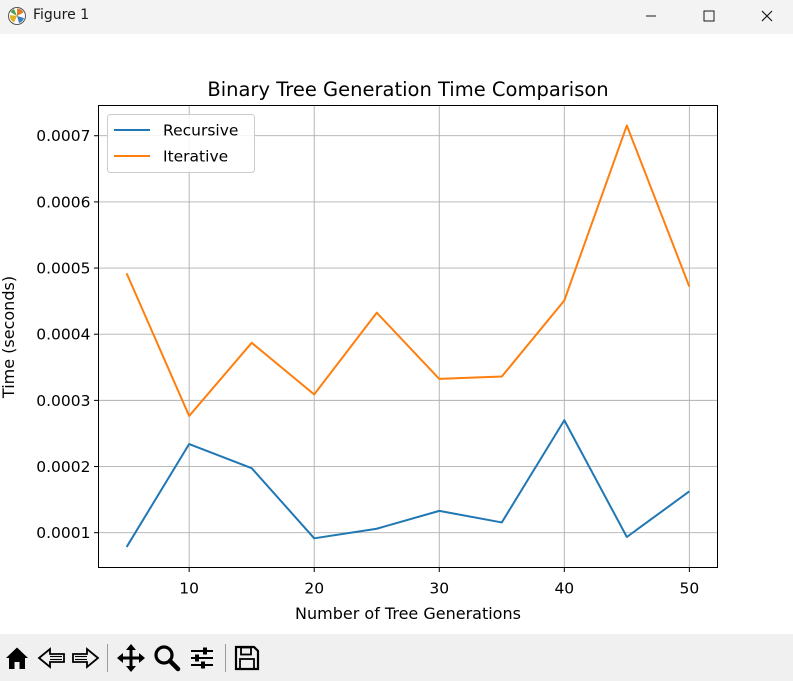 This screenshot has width=793, height=681. What do you see at coordinates (63, 136) in the screenshot?
I see `y-tick-label: 0.0007` at bounding box center [63, 136].